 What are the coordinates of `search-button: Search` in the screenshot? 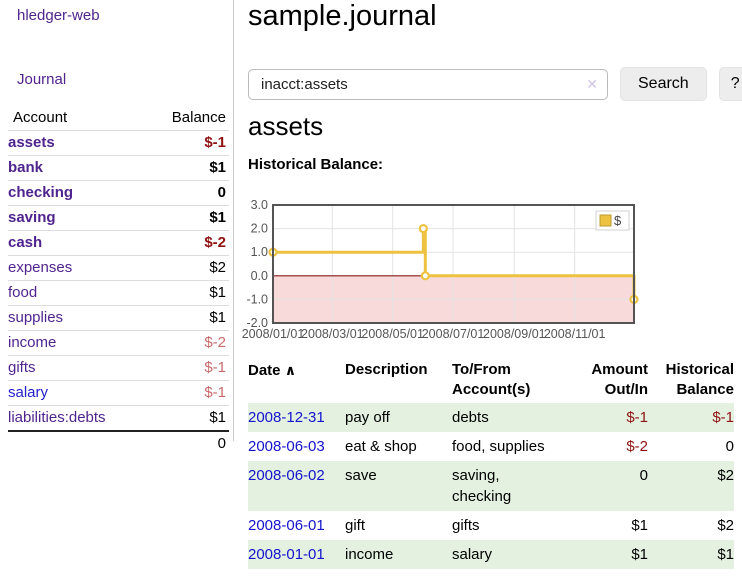 It's located at (663, 84).